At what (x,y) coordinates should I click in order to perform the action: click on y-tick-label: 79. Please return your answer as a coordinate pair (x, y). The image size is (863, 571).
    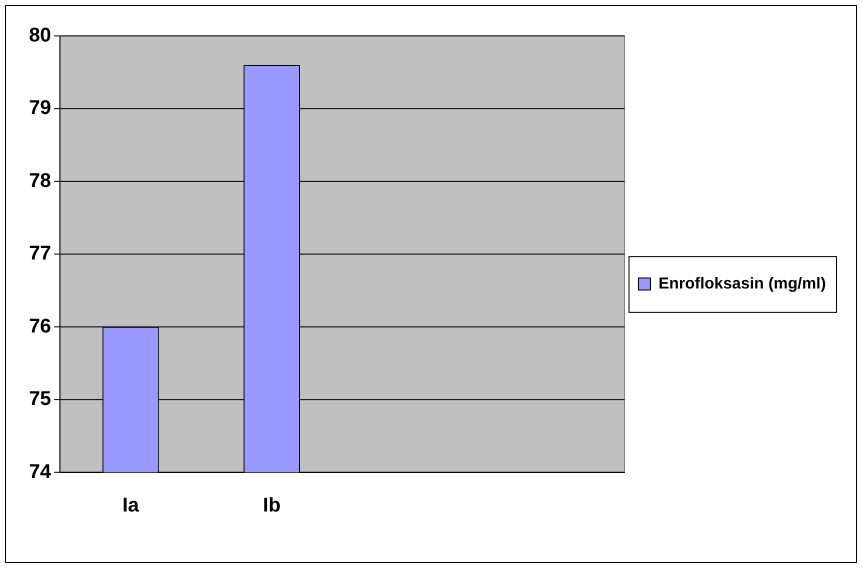
    Looking at the image, I should click on (40, 108).